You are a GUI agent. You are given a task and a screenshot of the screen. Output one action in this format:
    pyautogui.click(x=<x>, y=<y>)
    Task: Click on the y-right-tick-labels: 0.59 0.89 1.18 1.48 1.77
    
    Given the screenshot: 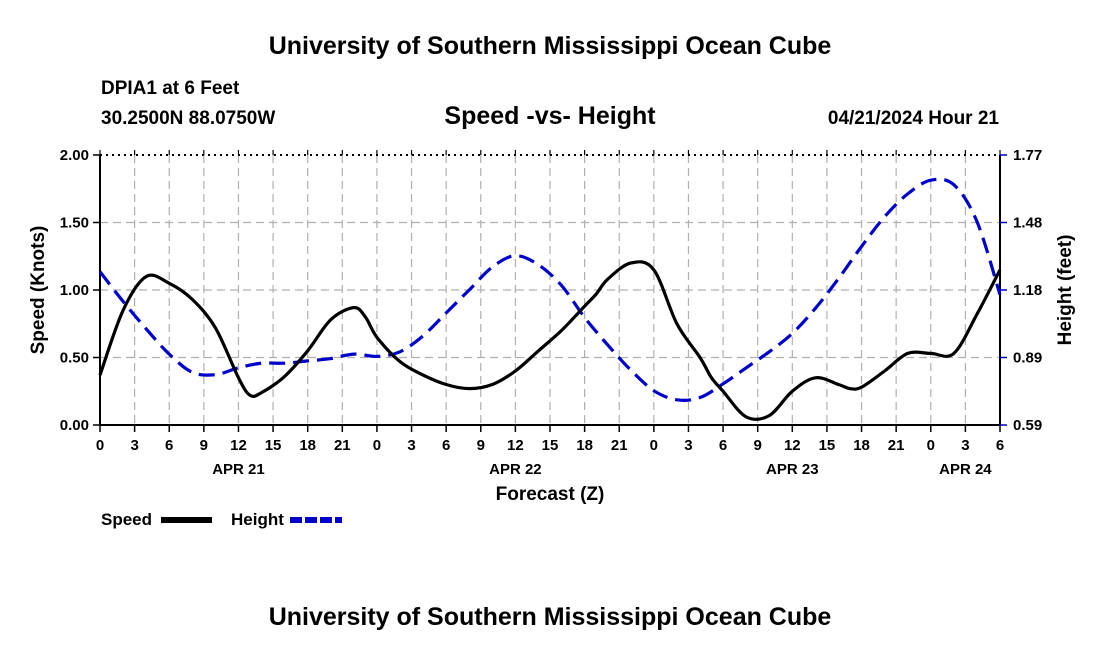 What is the action you would take?
    pyautogui.click(x=1027, y=290)
    